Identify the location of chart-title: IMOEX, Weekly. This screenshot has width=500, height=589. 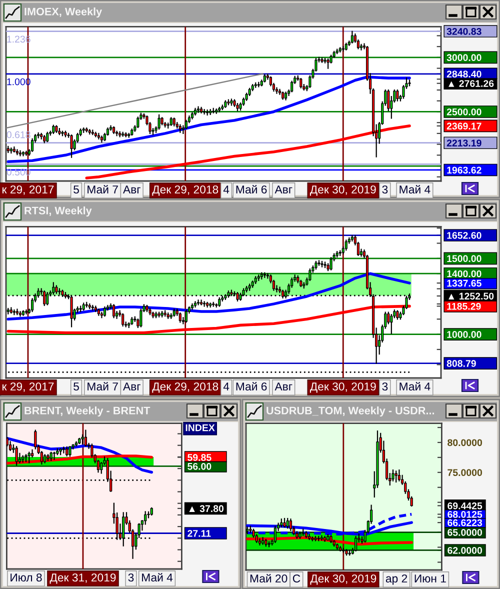
(63, 12).